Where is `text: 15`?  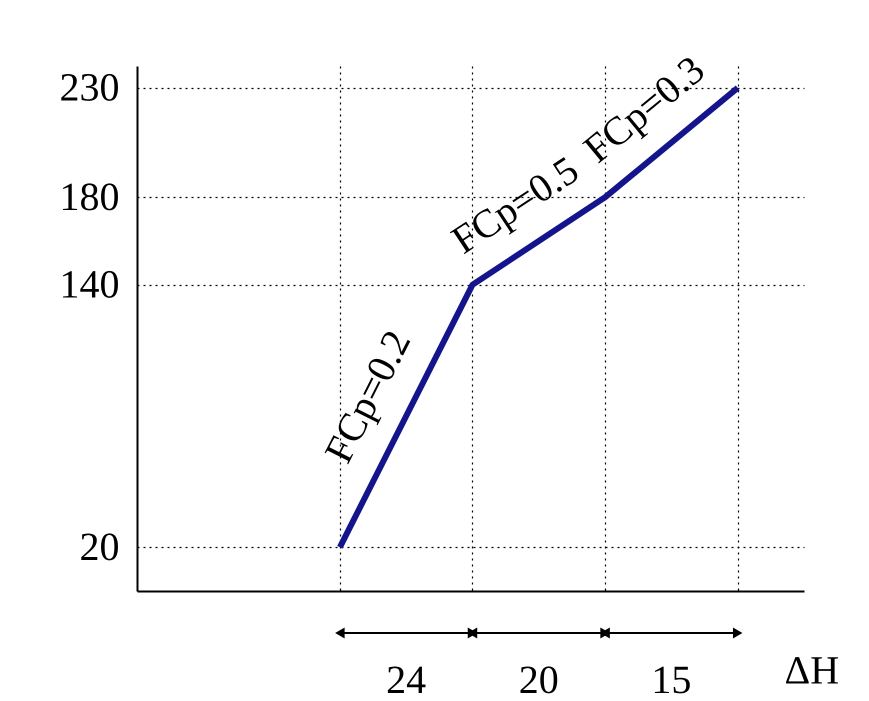
text: 15 is located at coordinates (671, 679).